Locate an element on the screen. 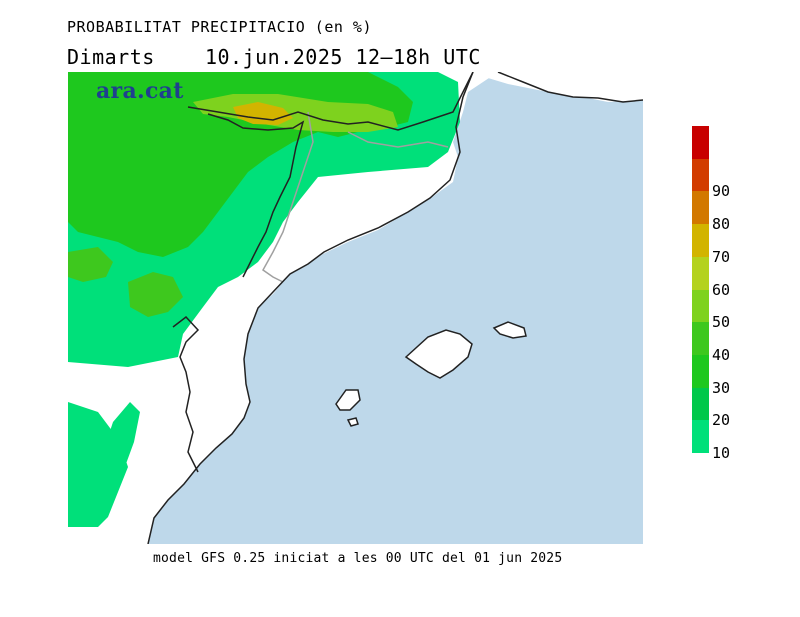 This screenshot has height=617, width=800. island-ibiza is located at coordinates (348, 400).